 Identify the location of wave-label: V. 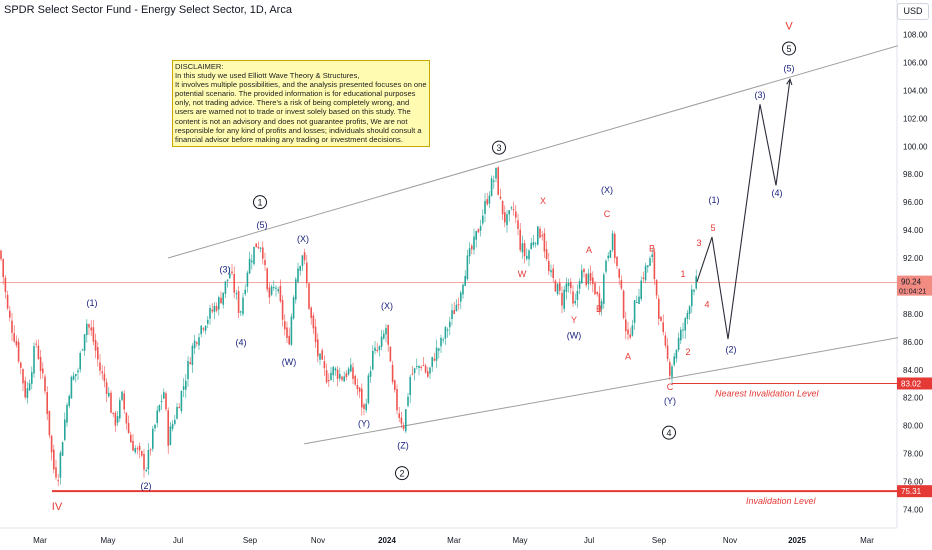
(789, 27).